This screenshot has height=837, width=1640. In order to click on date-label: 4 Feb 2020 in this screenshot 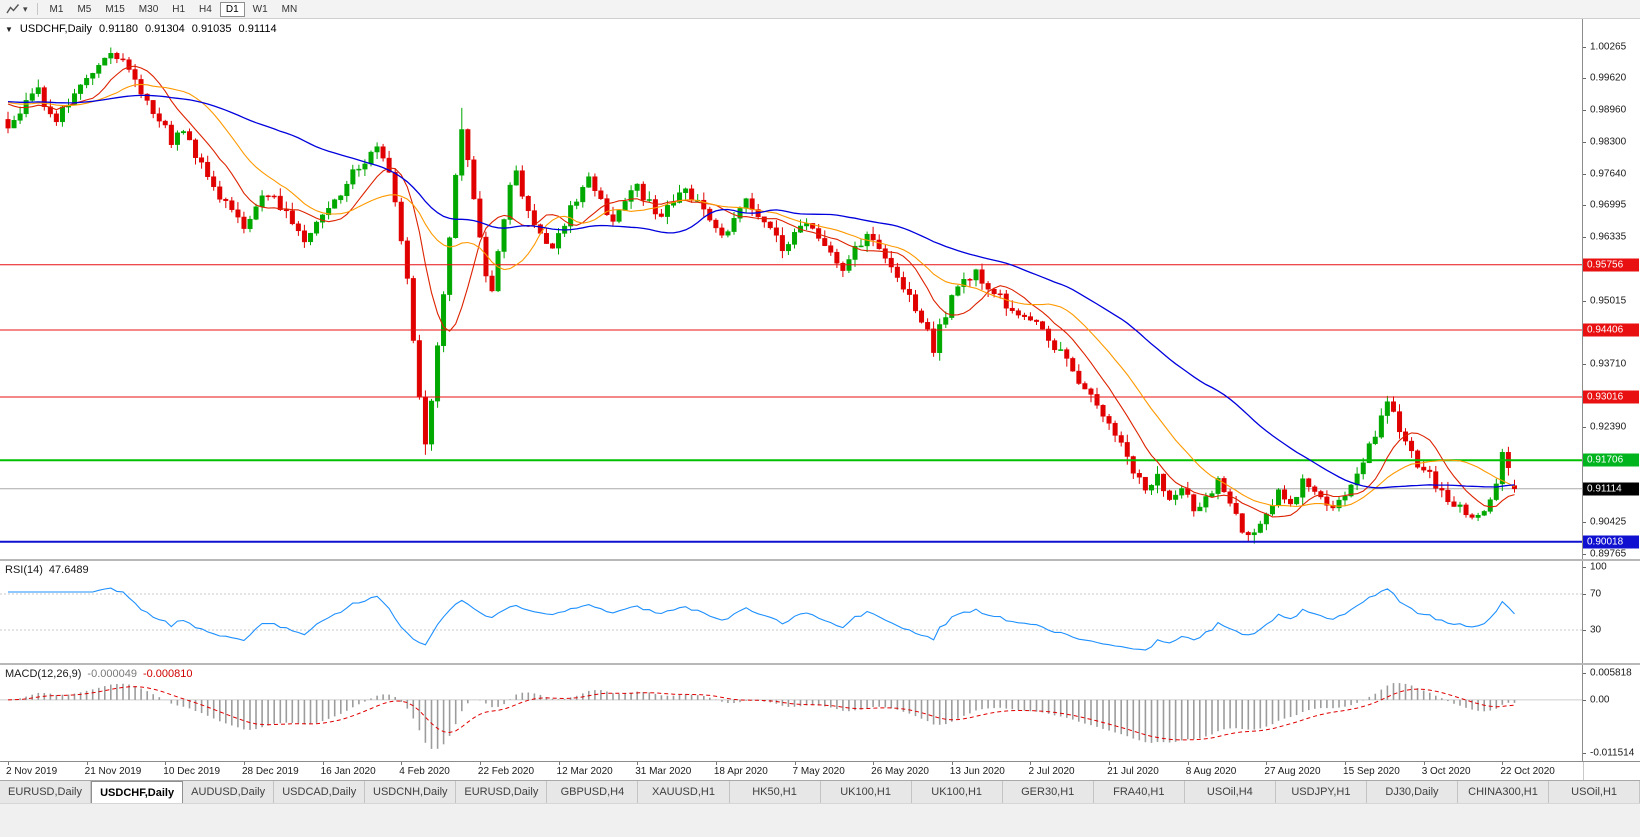, I will do `click(424, 771)`.